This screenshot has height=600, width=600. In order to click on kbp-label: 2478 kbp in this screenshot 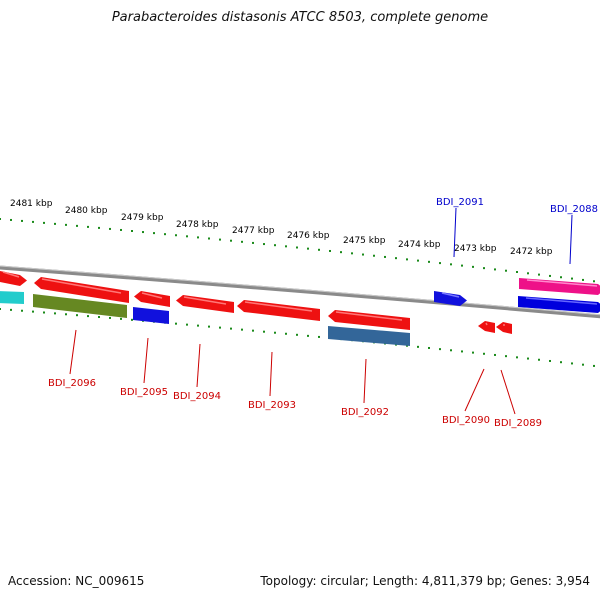, I will do `click(197, 225)`.